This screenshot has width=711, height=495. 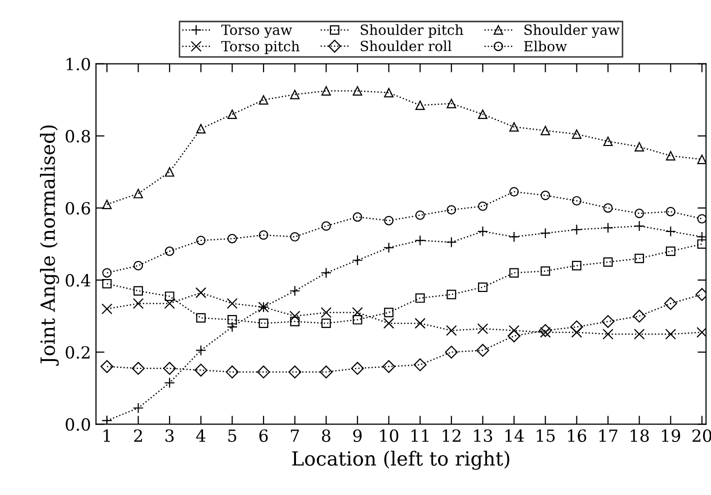 What do you see at coordinates (78, 136) in the screenshot?
I see `y-tick-label: 0.8` at bounding box center [78, 136].